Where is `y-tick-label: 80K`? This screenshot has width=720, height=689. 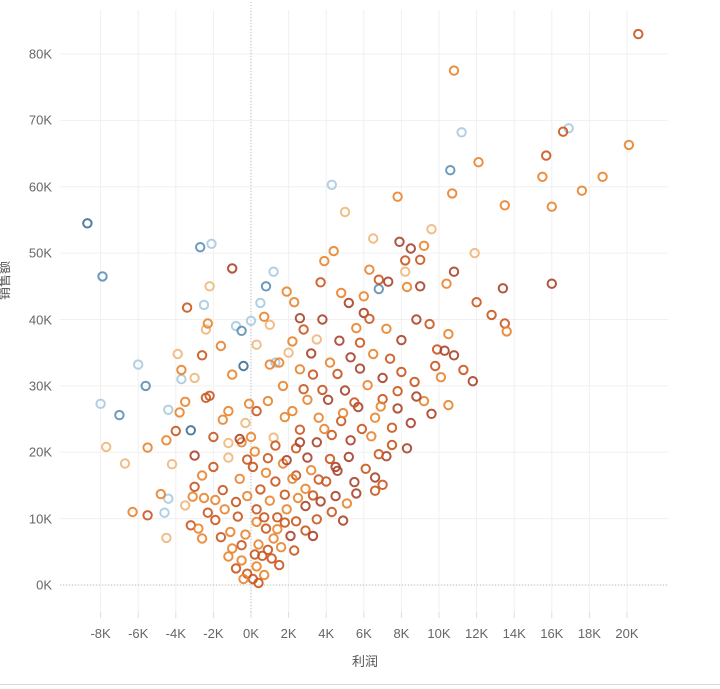 y-tick-label: 80K is located at coordinates (40, 54).